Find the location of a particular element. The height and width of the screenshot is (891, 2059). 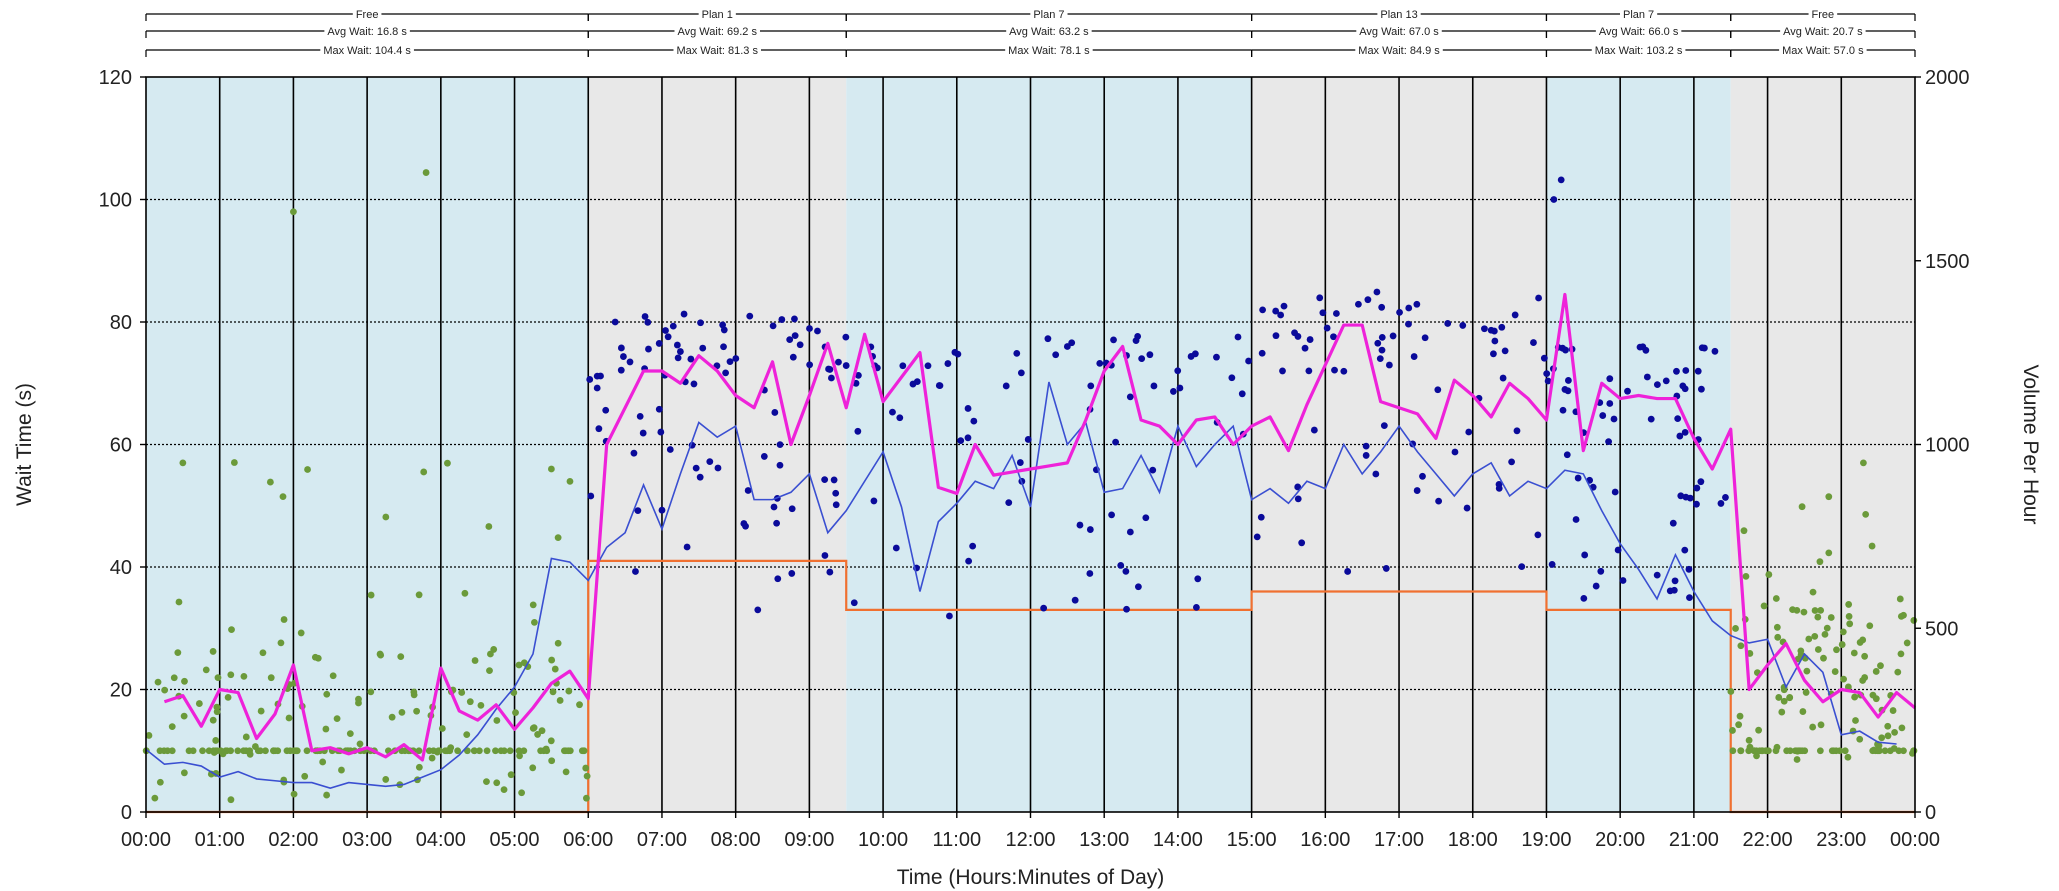

y-tick-label: 60 is located at coordinates (121, 446).